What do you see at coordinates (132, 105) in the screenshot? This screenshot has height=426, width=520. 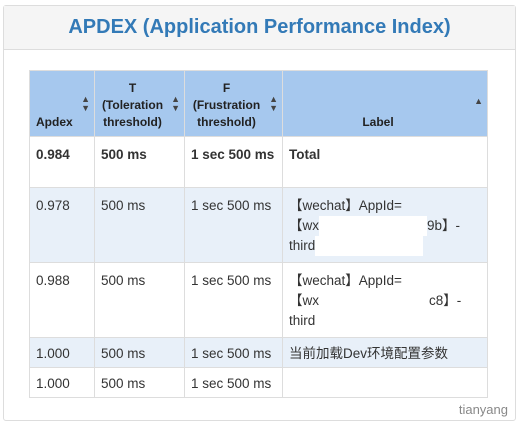 I see `header-desc-t1: (Toleration` at bounding box center [132, 105].